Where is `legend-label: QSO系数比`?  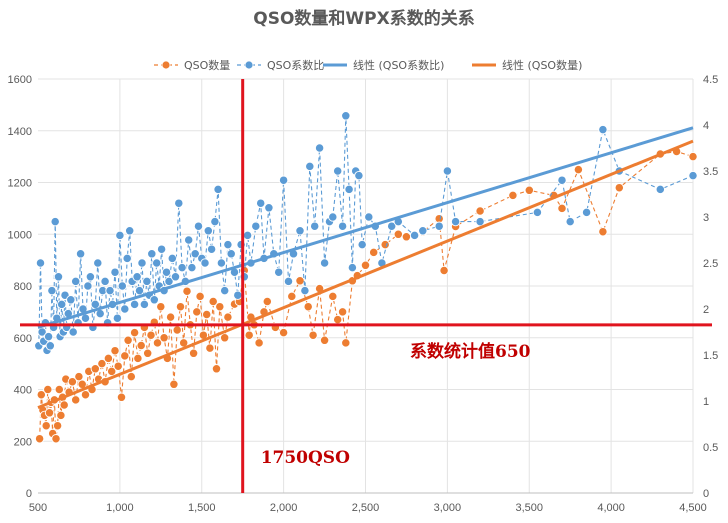 legend-label: QSO系数比 is located at coordinates (295, 65).